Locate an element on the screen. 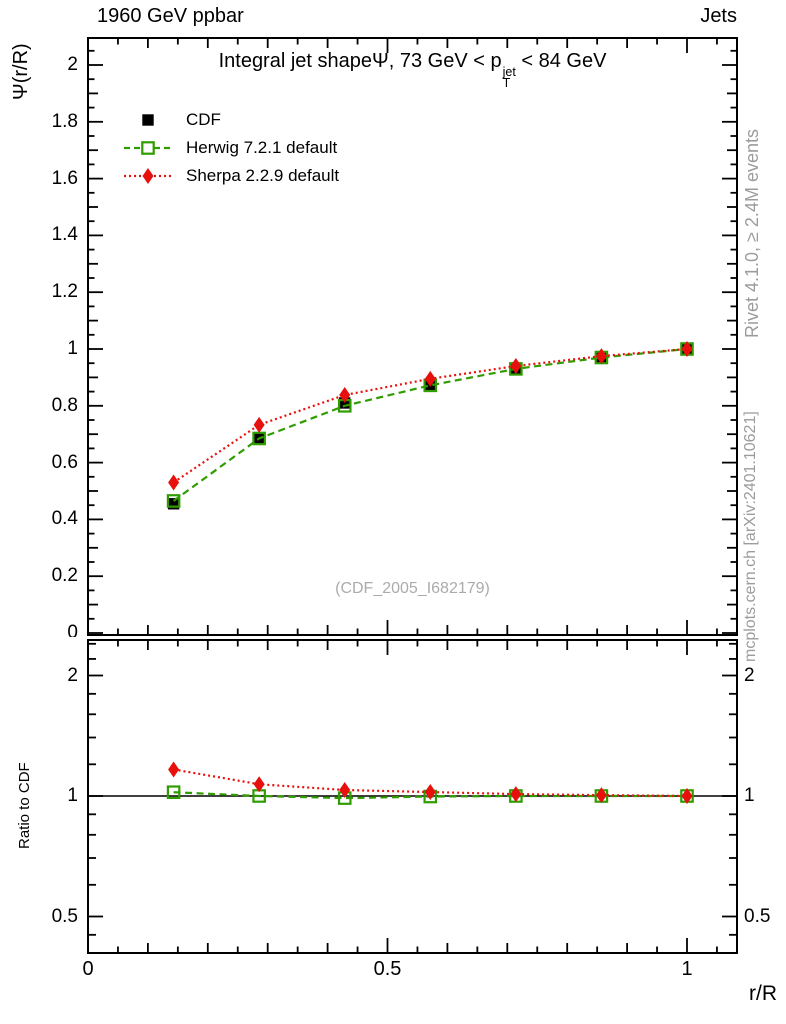 The width and height of the screenshot is (786, 1024). x-tick-labels: 0 0.5 1 is located at coordinates (393, 971).